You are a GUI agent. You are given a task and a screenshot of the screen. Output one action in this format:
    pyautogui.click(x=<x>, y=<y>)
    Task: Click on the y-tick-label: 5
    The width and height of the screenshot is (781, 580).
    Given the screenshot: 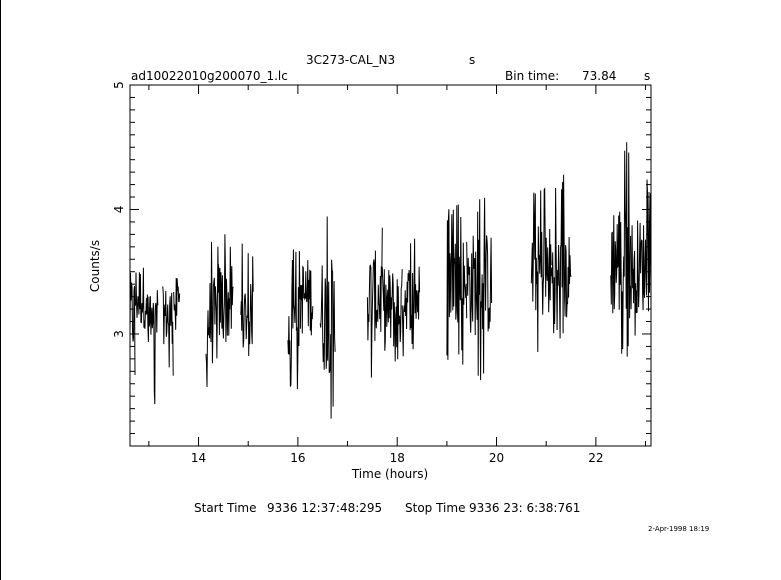 What is the action you would take?
    pyautogui.click(x=119, y=85)
    